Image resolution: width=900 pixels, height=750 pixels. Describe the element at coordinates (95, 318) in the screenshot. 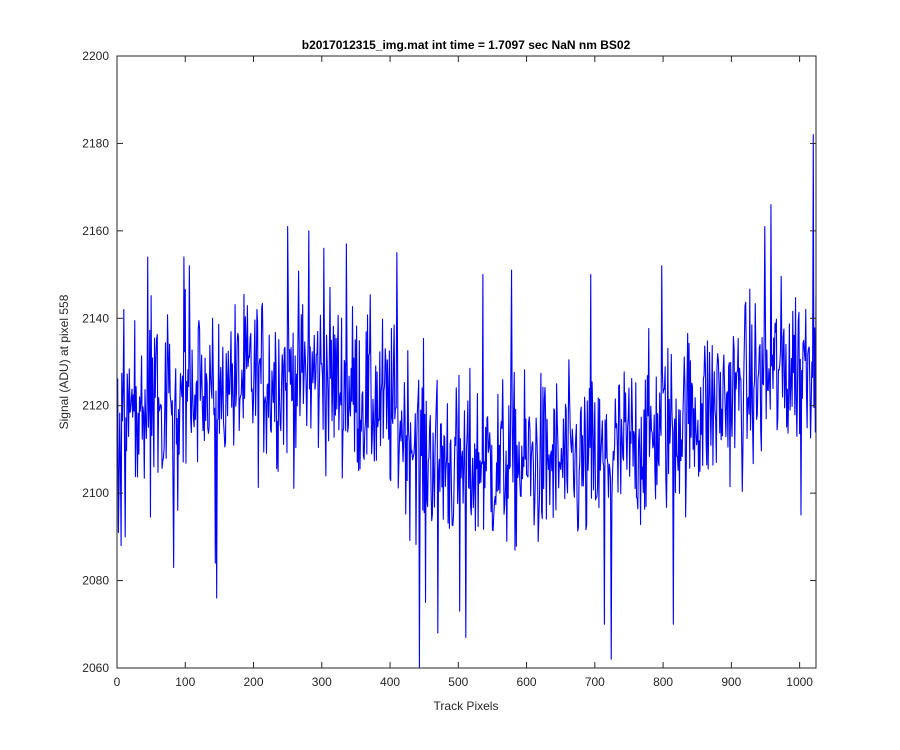

I see `y-tick-label: 2140` at that location.